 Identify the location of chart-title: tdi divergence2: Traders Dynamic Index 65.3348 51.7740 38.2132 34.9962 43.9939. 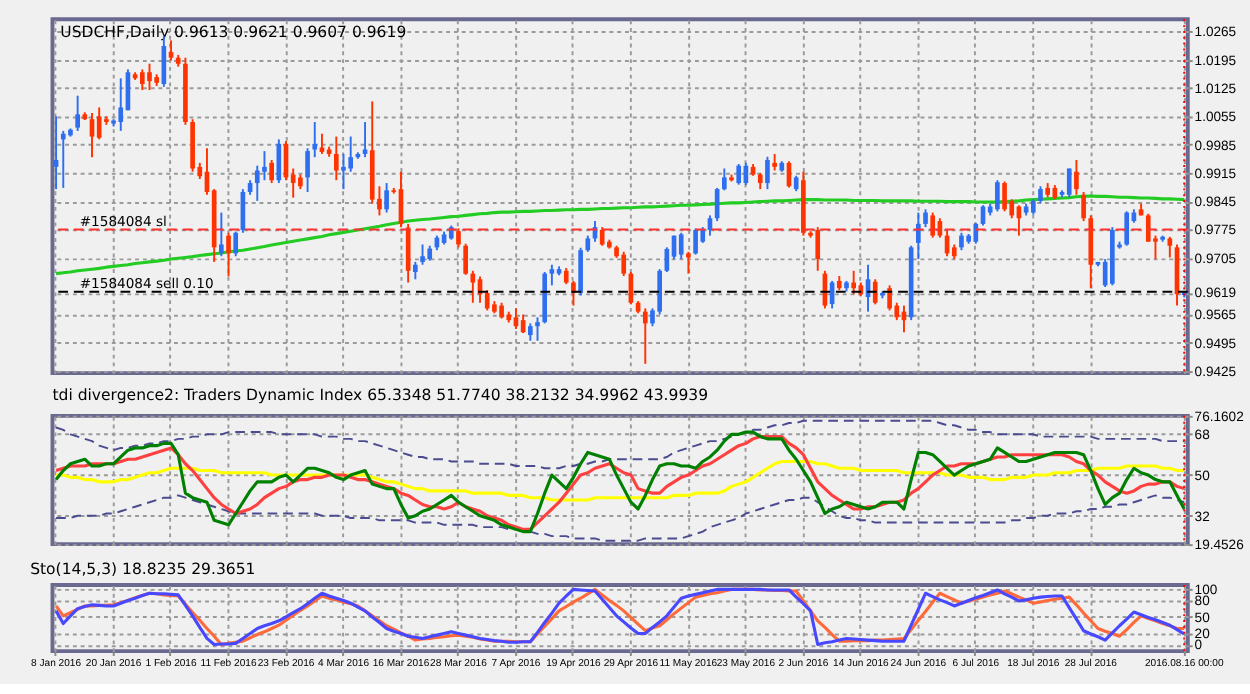
(380, 395).